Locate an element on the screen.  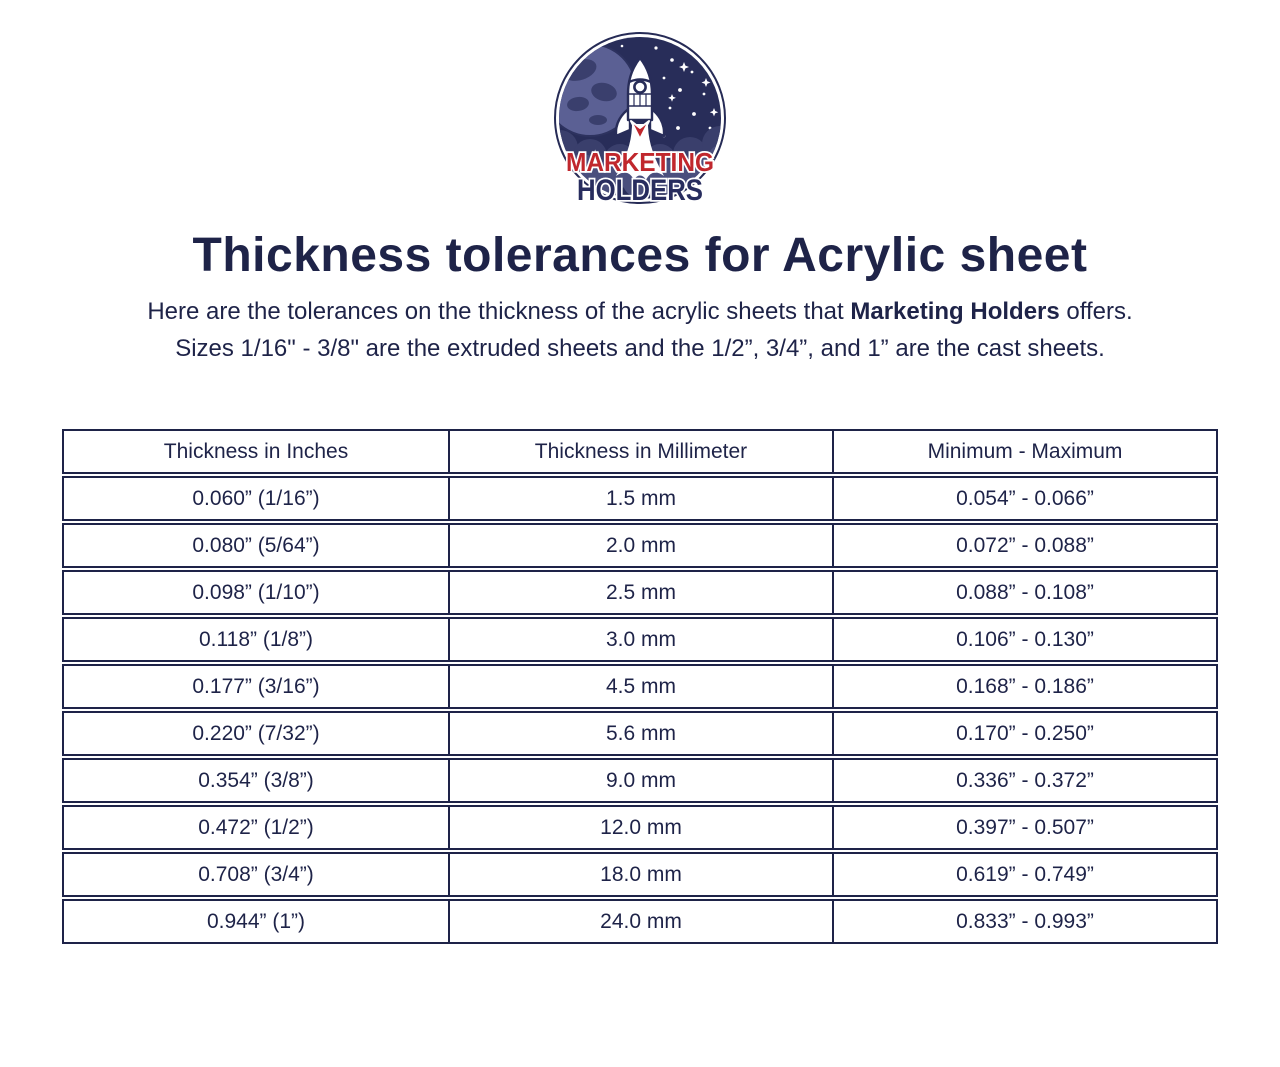
cell-minmax: 0.397” - 0.507” is located at coordinates (1024, 827).